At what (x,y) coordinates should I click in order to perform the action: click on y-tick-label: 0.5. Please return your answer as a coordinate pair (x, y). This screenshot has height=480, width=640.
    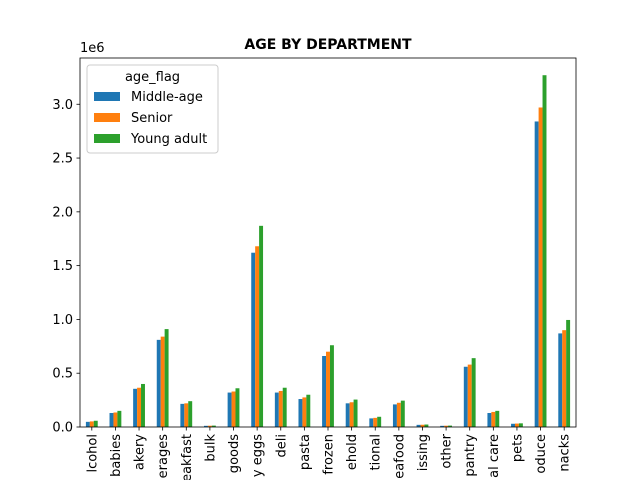
    Looking at the image, I should click on (62, 374).